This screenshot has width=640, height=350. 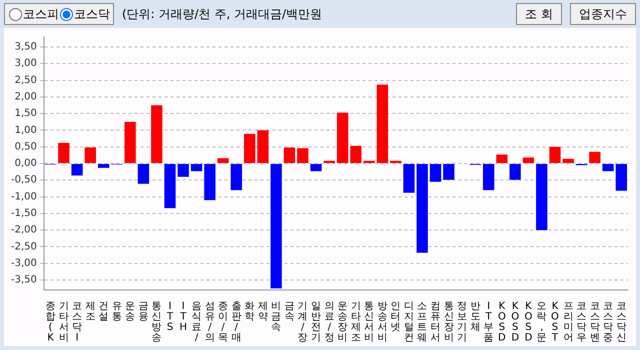 I want to click on text: (단위: 거래량/천 주, 거래대금/백만원, so click(x=222, y=14).